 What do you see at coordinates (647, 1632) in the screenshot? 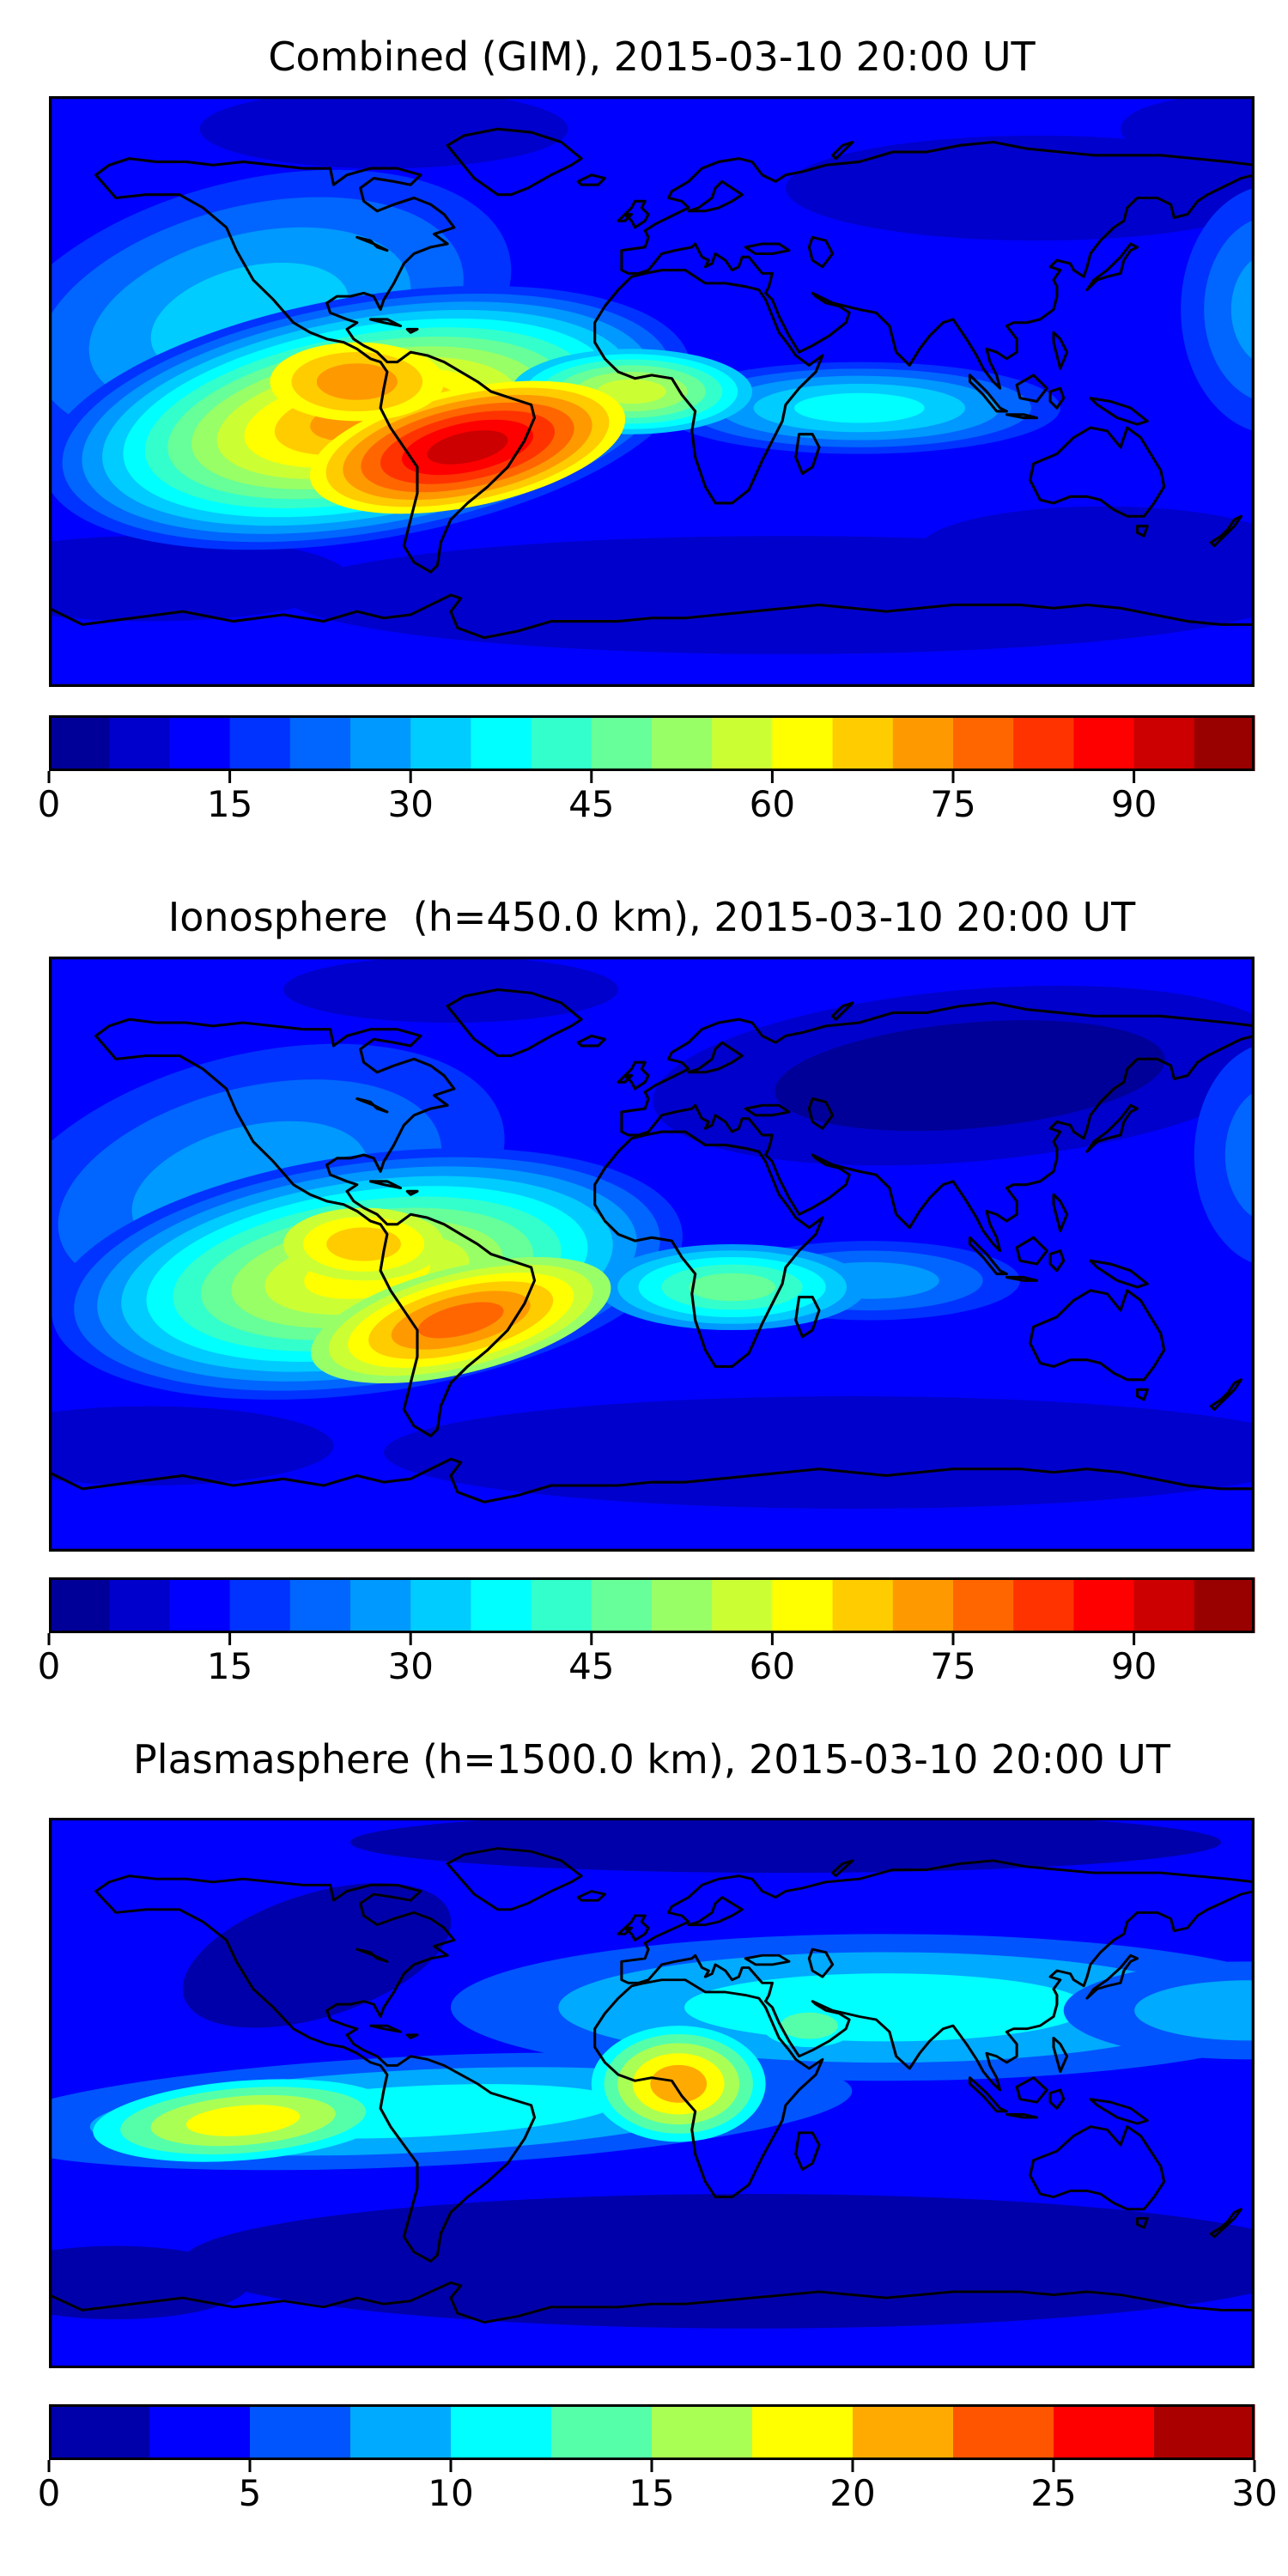
I see `ionosphere-colorbar: 0 15 30 45 60 75 90` at bounding box center [647, 1632].